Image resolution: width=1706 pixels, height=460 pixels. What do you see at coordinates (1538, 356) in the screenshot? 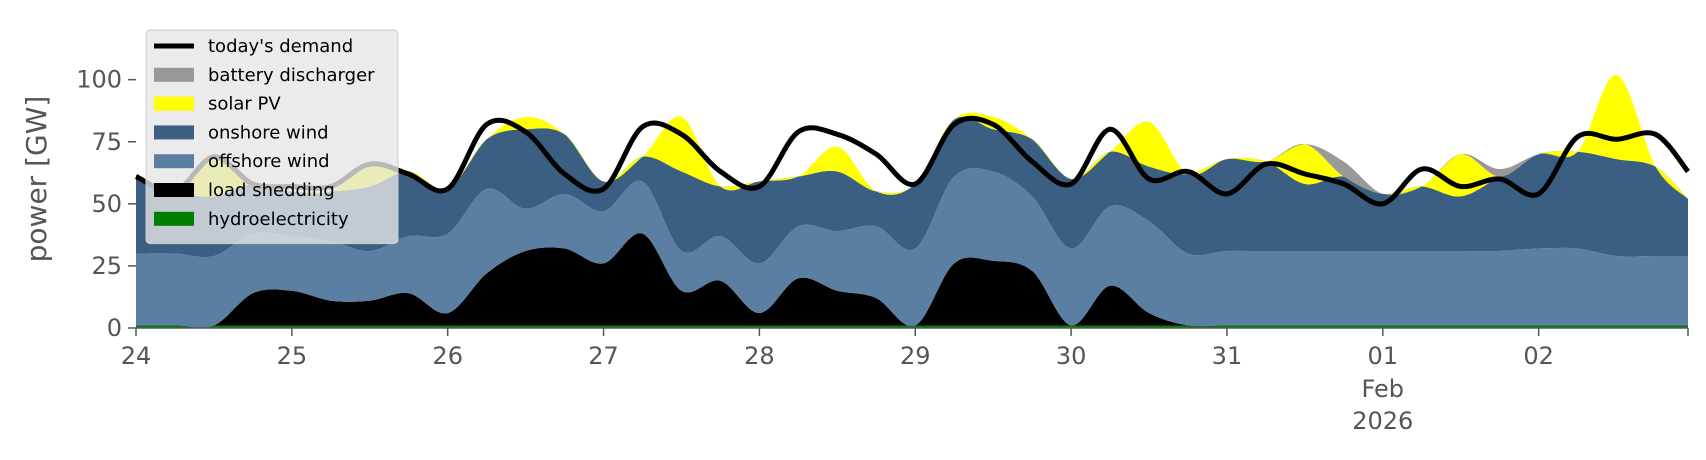
I see `x-tick-label: 02` at bounding box center [1538, 356].